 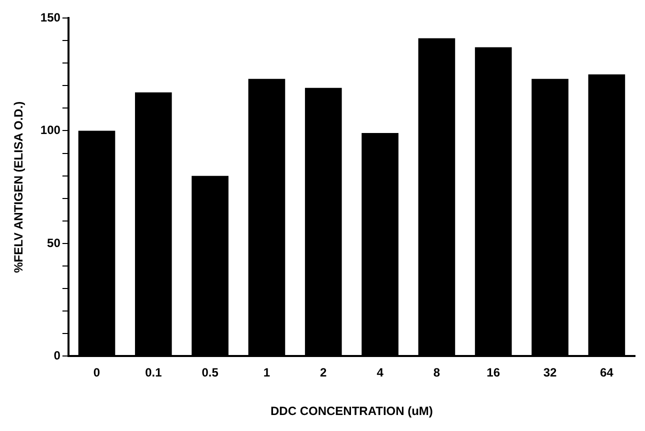 I want to click on y-tick-label: 50, so click(x=54, y=243).